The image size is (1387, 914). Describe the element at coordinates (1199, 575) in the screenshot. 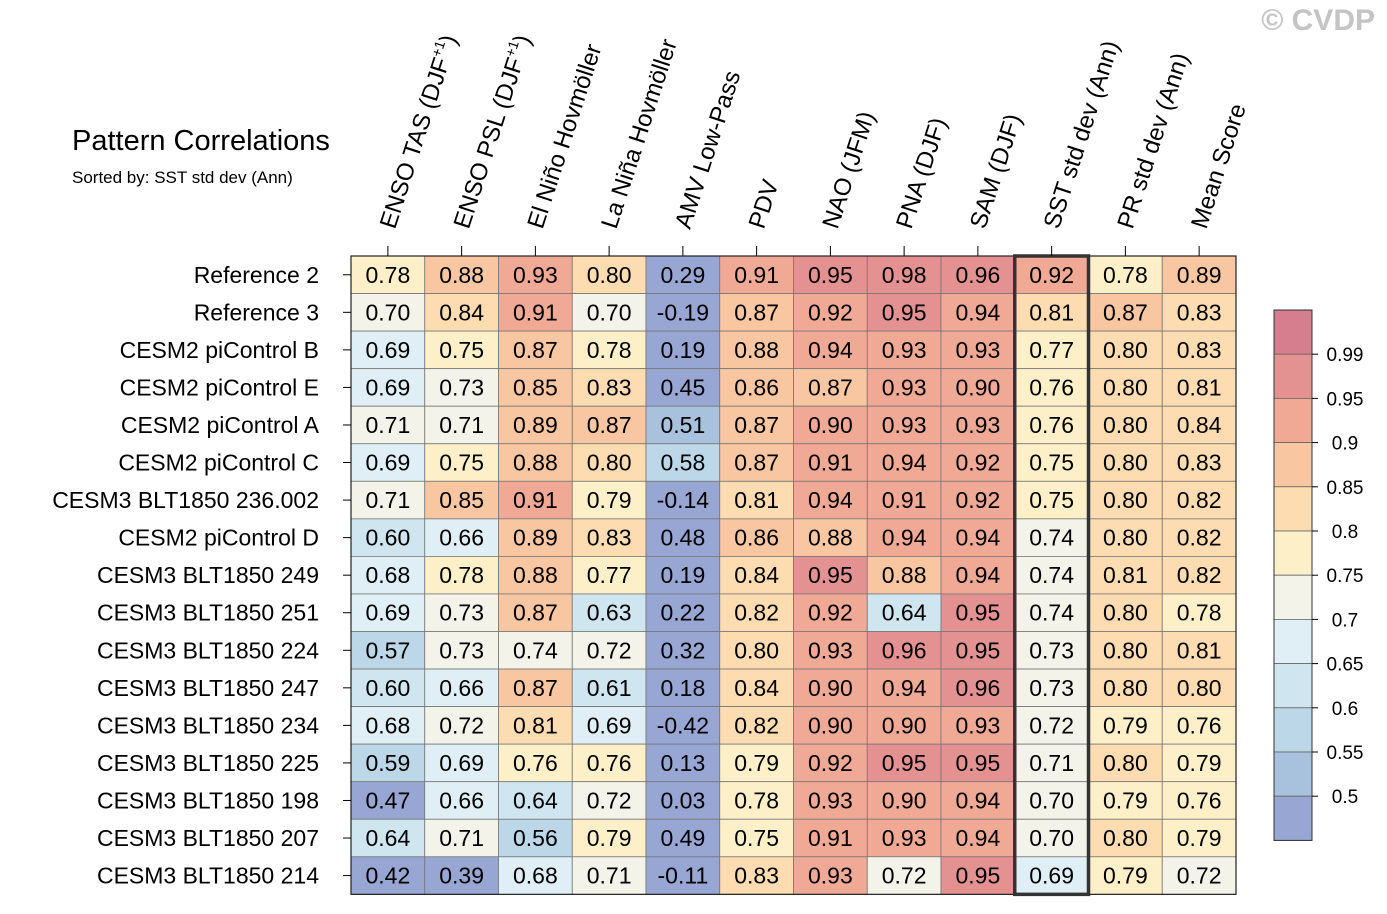

I see `cell-value: 0.82` at that location.